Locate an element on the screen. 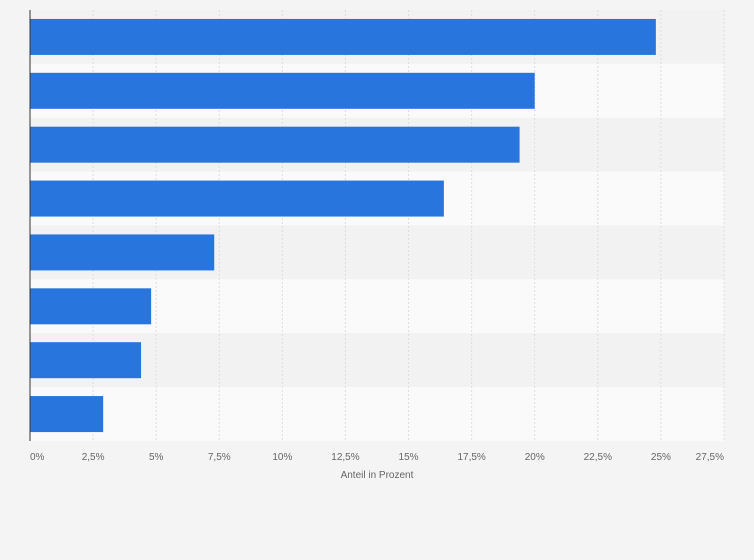 The image size is (754, 560). x-tick-label: 25% is located at coordinates (661, 457).